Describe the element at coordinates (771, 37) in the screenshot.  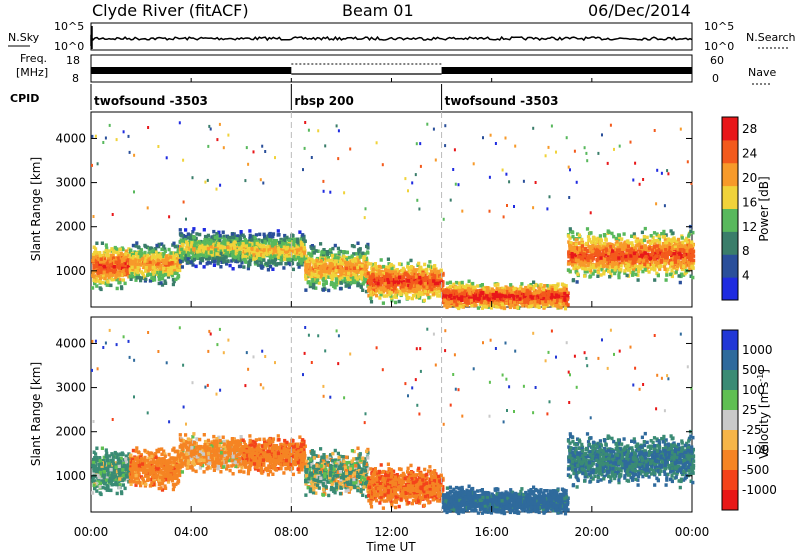
I see `nsearch-label: N.Search` at that location.